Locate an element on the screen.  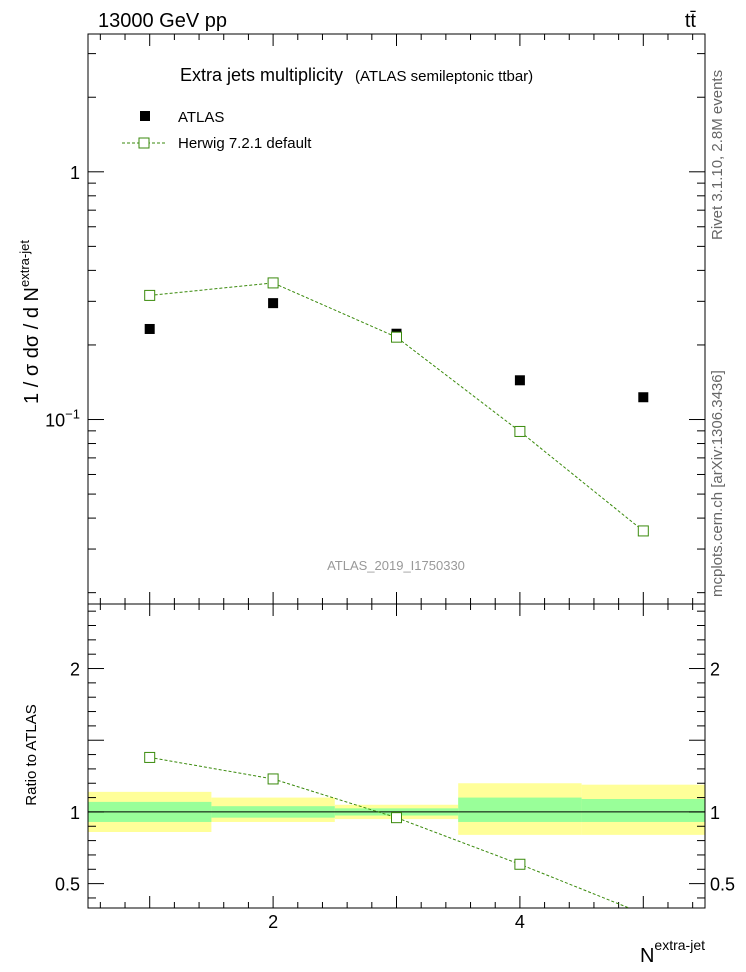
legend-marker-atlas is located at coordinates (145, 116).